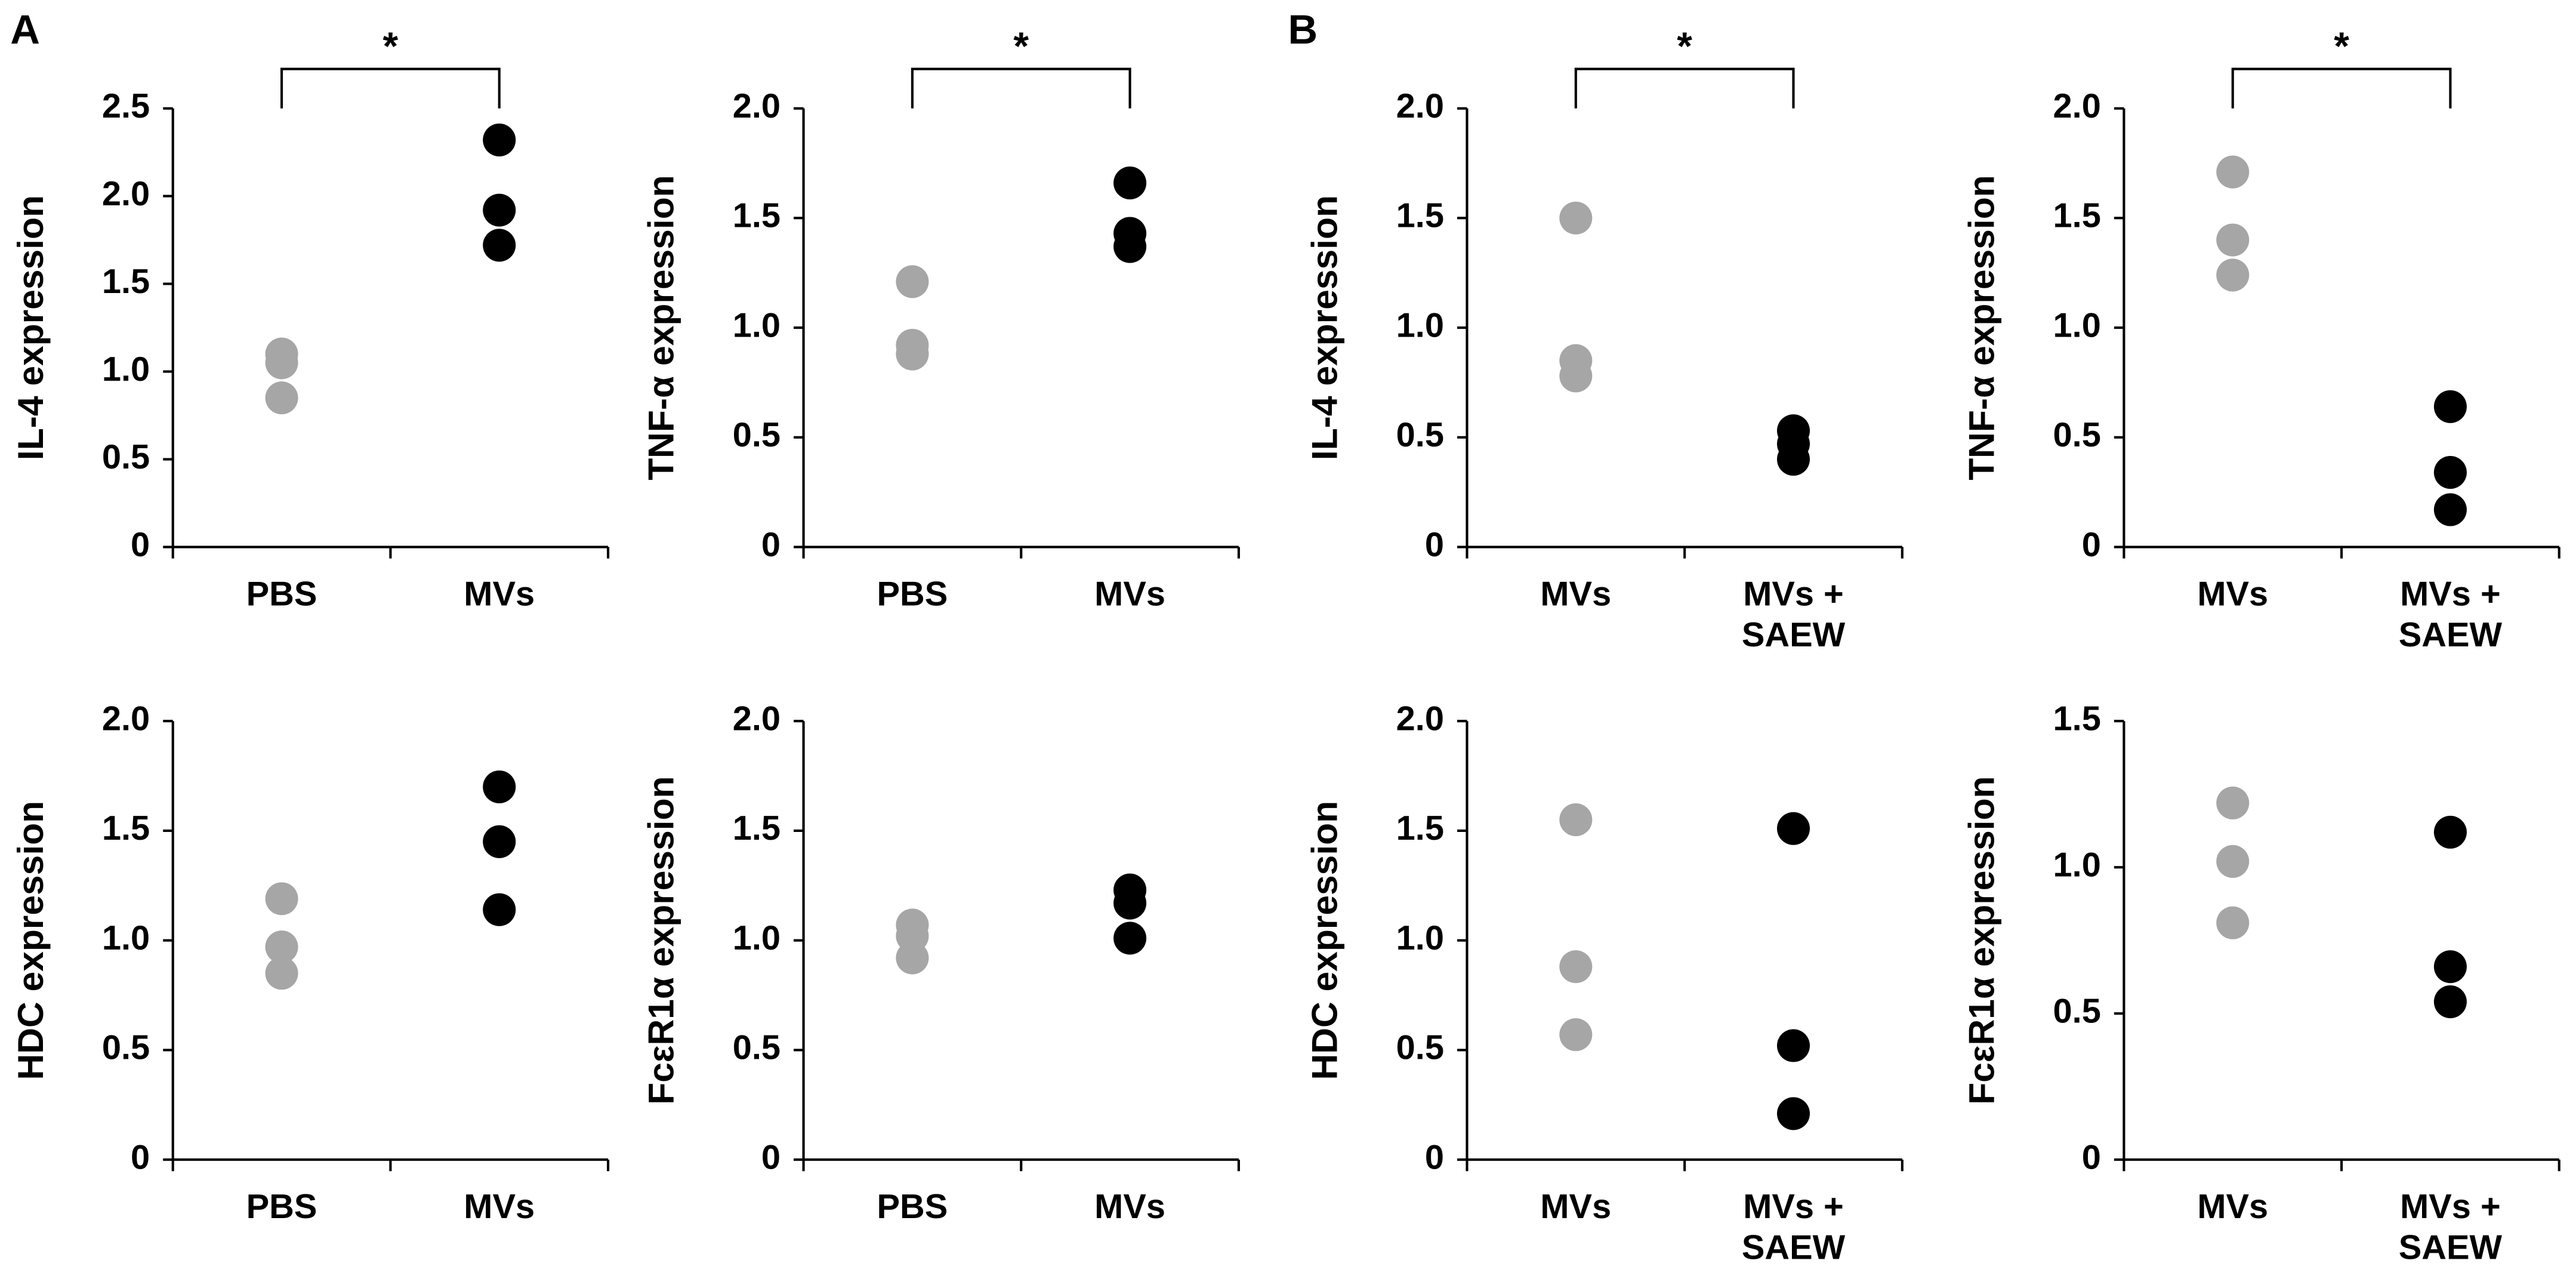 The image size is (2576, 1273). Describe the element at coordinates (941, 963) in the screenshot. I see `subplot: 0 0.5 1.0 1.5 2.0 PBS MVs FcεR1α expression` at that location.